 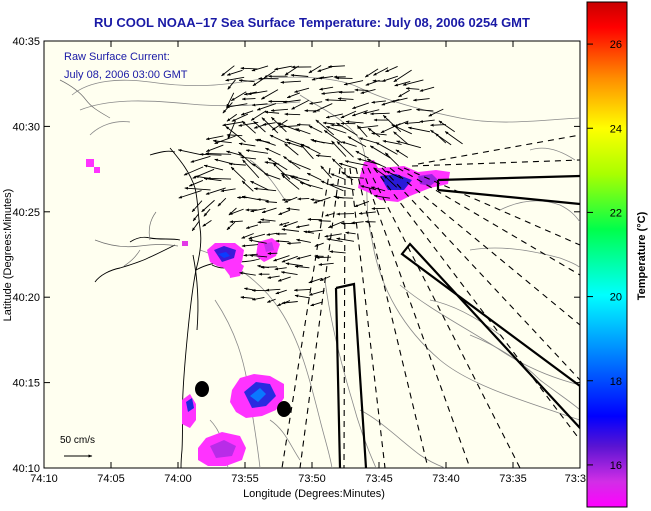 What do you see at coordinates (126, 75) in the screenshot?
I see `annotation-line-2: July 08, 2006 03:00 GMT` at bounding box center [126, 75].